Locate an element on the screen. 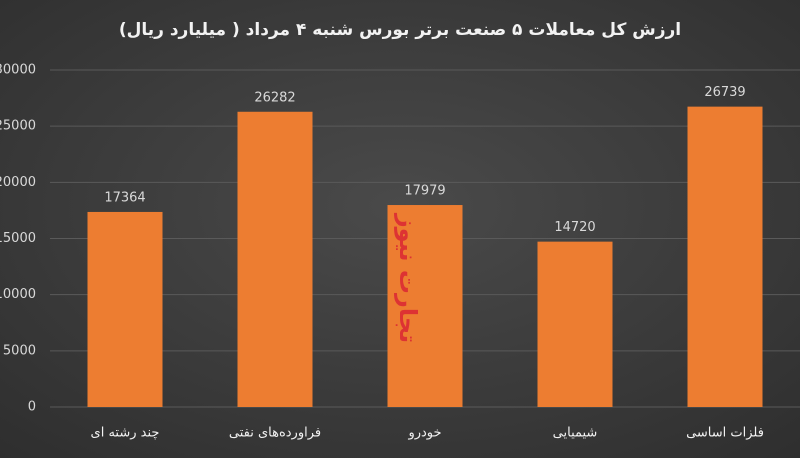 Image resolution: width=800 pixels, height=458 pixels. x-tick-label: فلزات اساسی is located at coordinates (725, 433).